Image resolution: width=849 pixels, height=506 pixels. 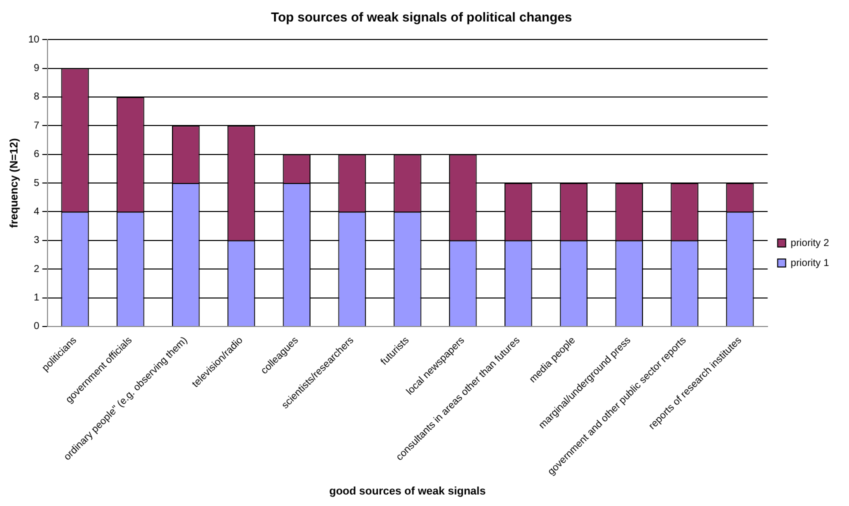 What do you see at coordinates (421, 16) in the screenshot?
I see `chart-title: Top sources of weak signals of political changes` at bounding box center [421, 16].